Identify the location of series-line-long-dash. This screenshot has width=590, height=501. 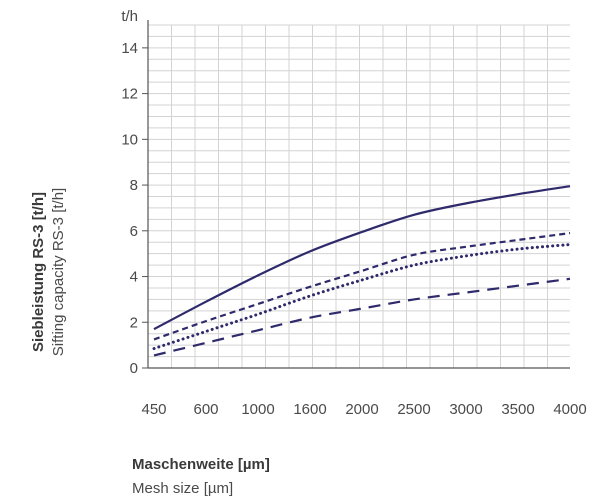
(362, 317).